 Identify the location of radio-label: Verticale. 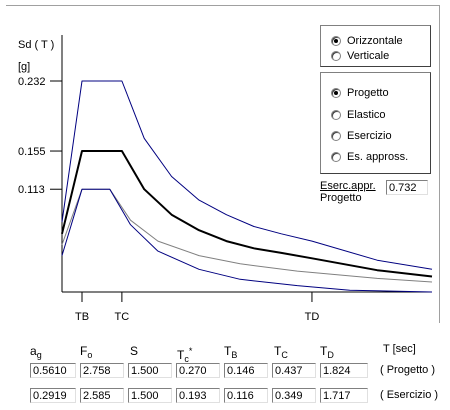
(368, 56).